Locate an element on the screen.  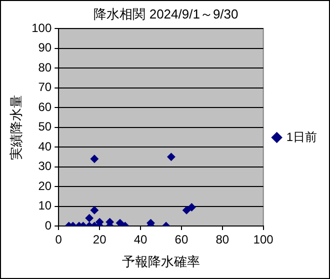
x-tick-label: 0 is located at coordinates (58, 239).